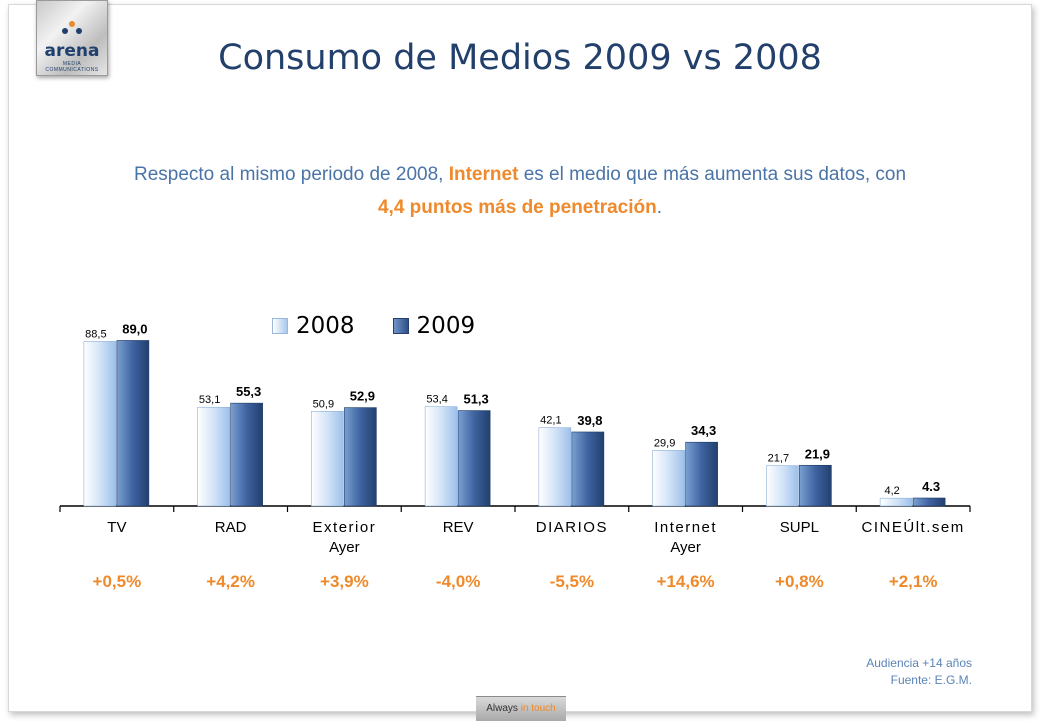  Describe the element at coordinates (280, 326) in the screenshot. I see `legend-swatch-2008` at that location.